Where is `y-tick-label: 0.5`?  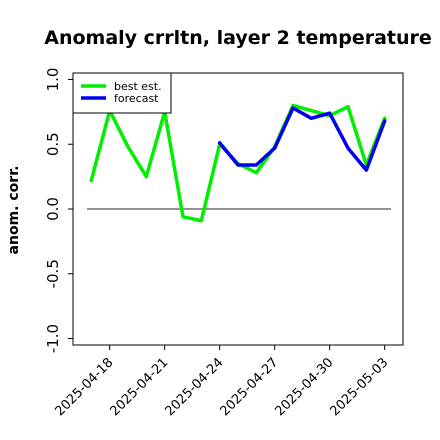
y-tick-label: 0.5 is located at coordinates (53, 144).